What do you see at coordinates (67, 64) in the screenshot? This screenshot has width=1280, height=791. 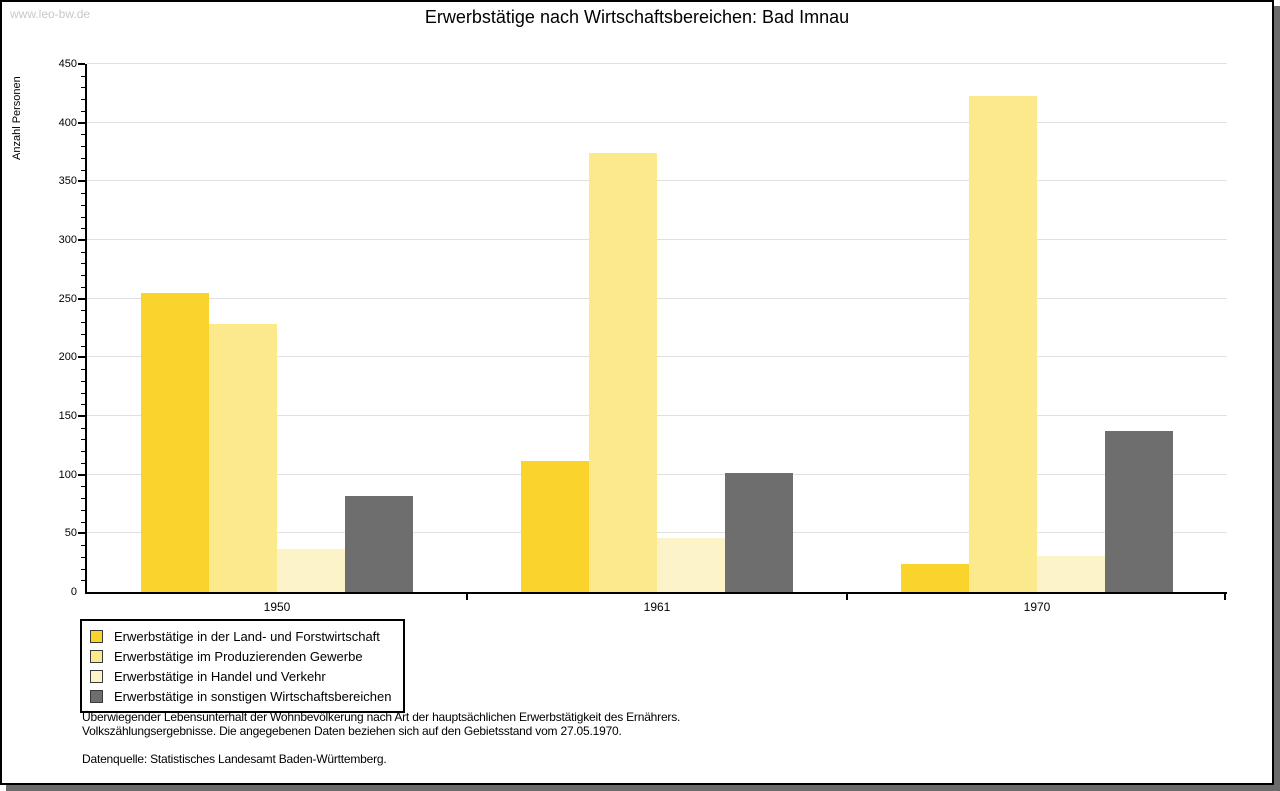 I see `y-axis-tick-label: 450` at bounding box center [67, 64].